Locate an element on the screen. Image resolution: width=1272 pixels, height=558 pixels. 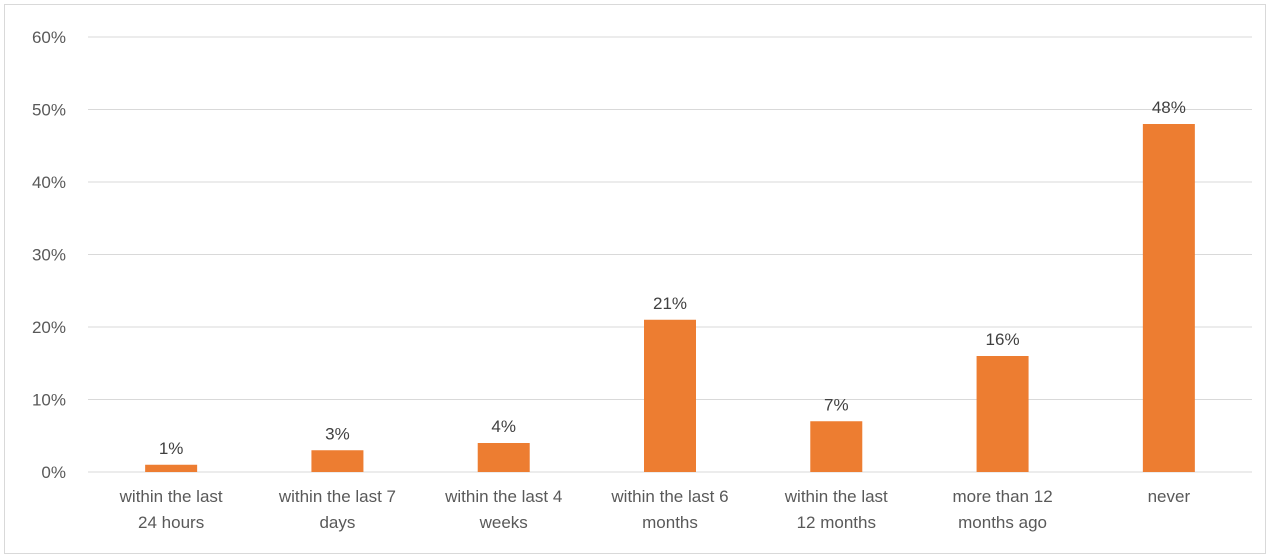
category-label: within the last 7 days is located at coordinates (337, 509).